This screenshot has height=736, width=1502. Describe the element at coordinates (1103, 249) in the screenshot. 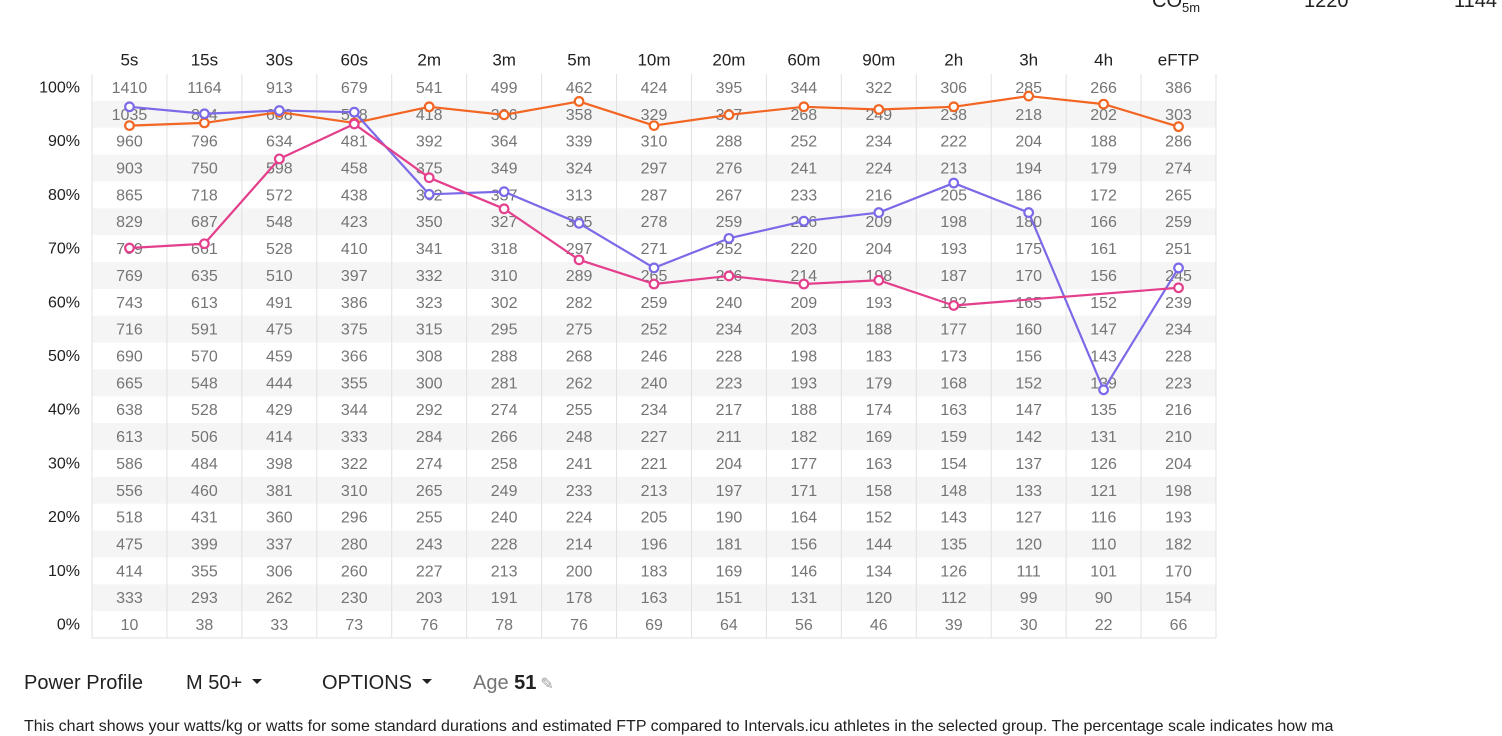

I see `table-cell: 161` at that location.